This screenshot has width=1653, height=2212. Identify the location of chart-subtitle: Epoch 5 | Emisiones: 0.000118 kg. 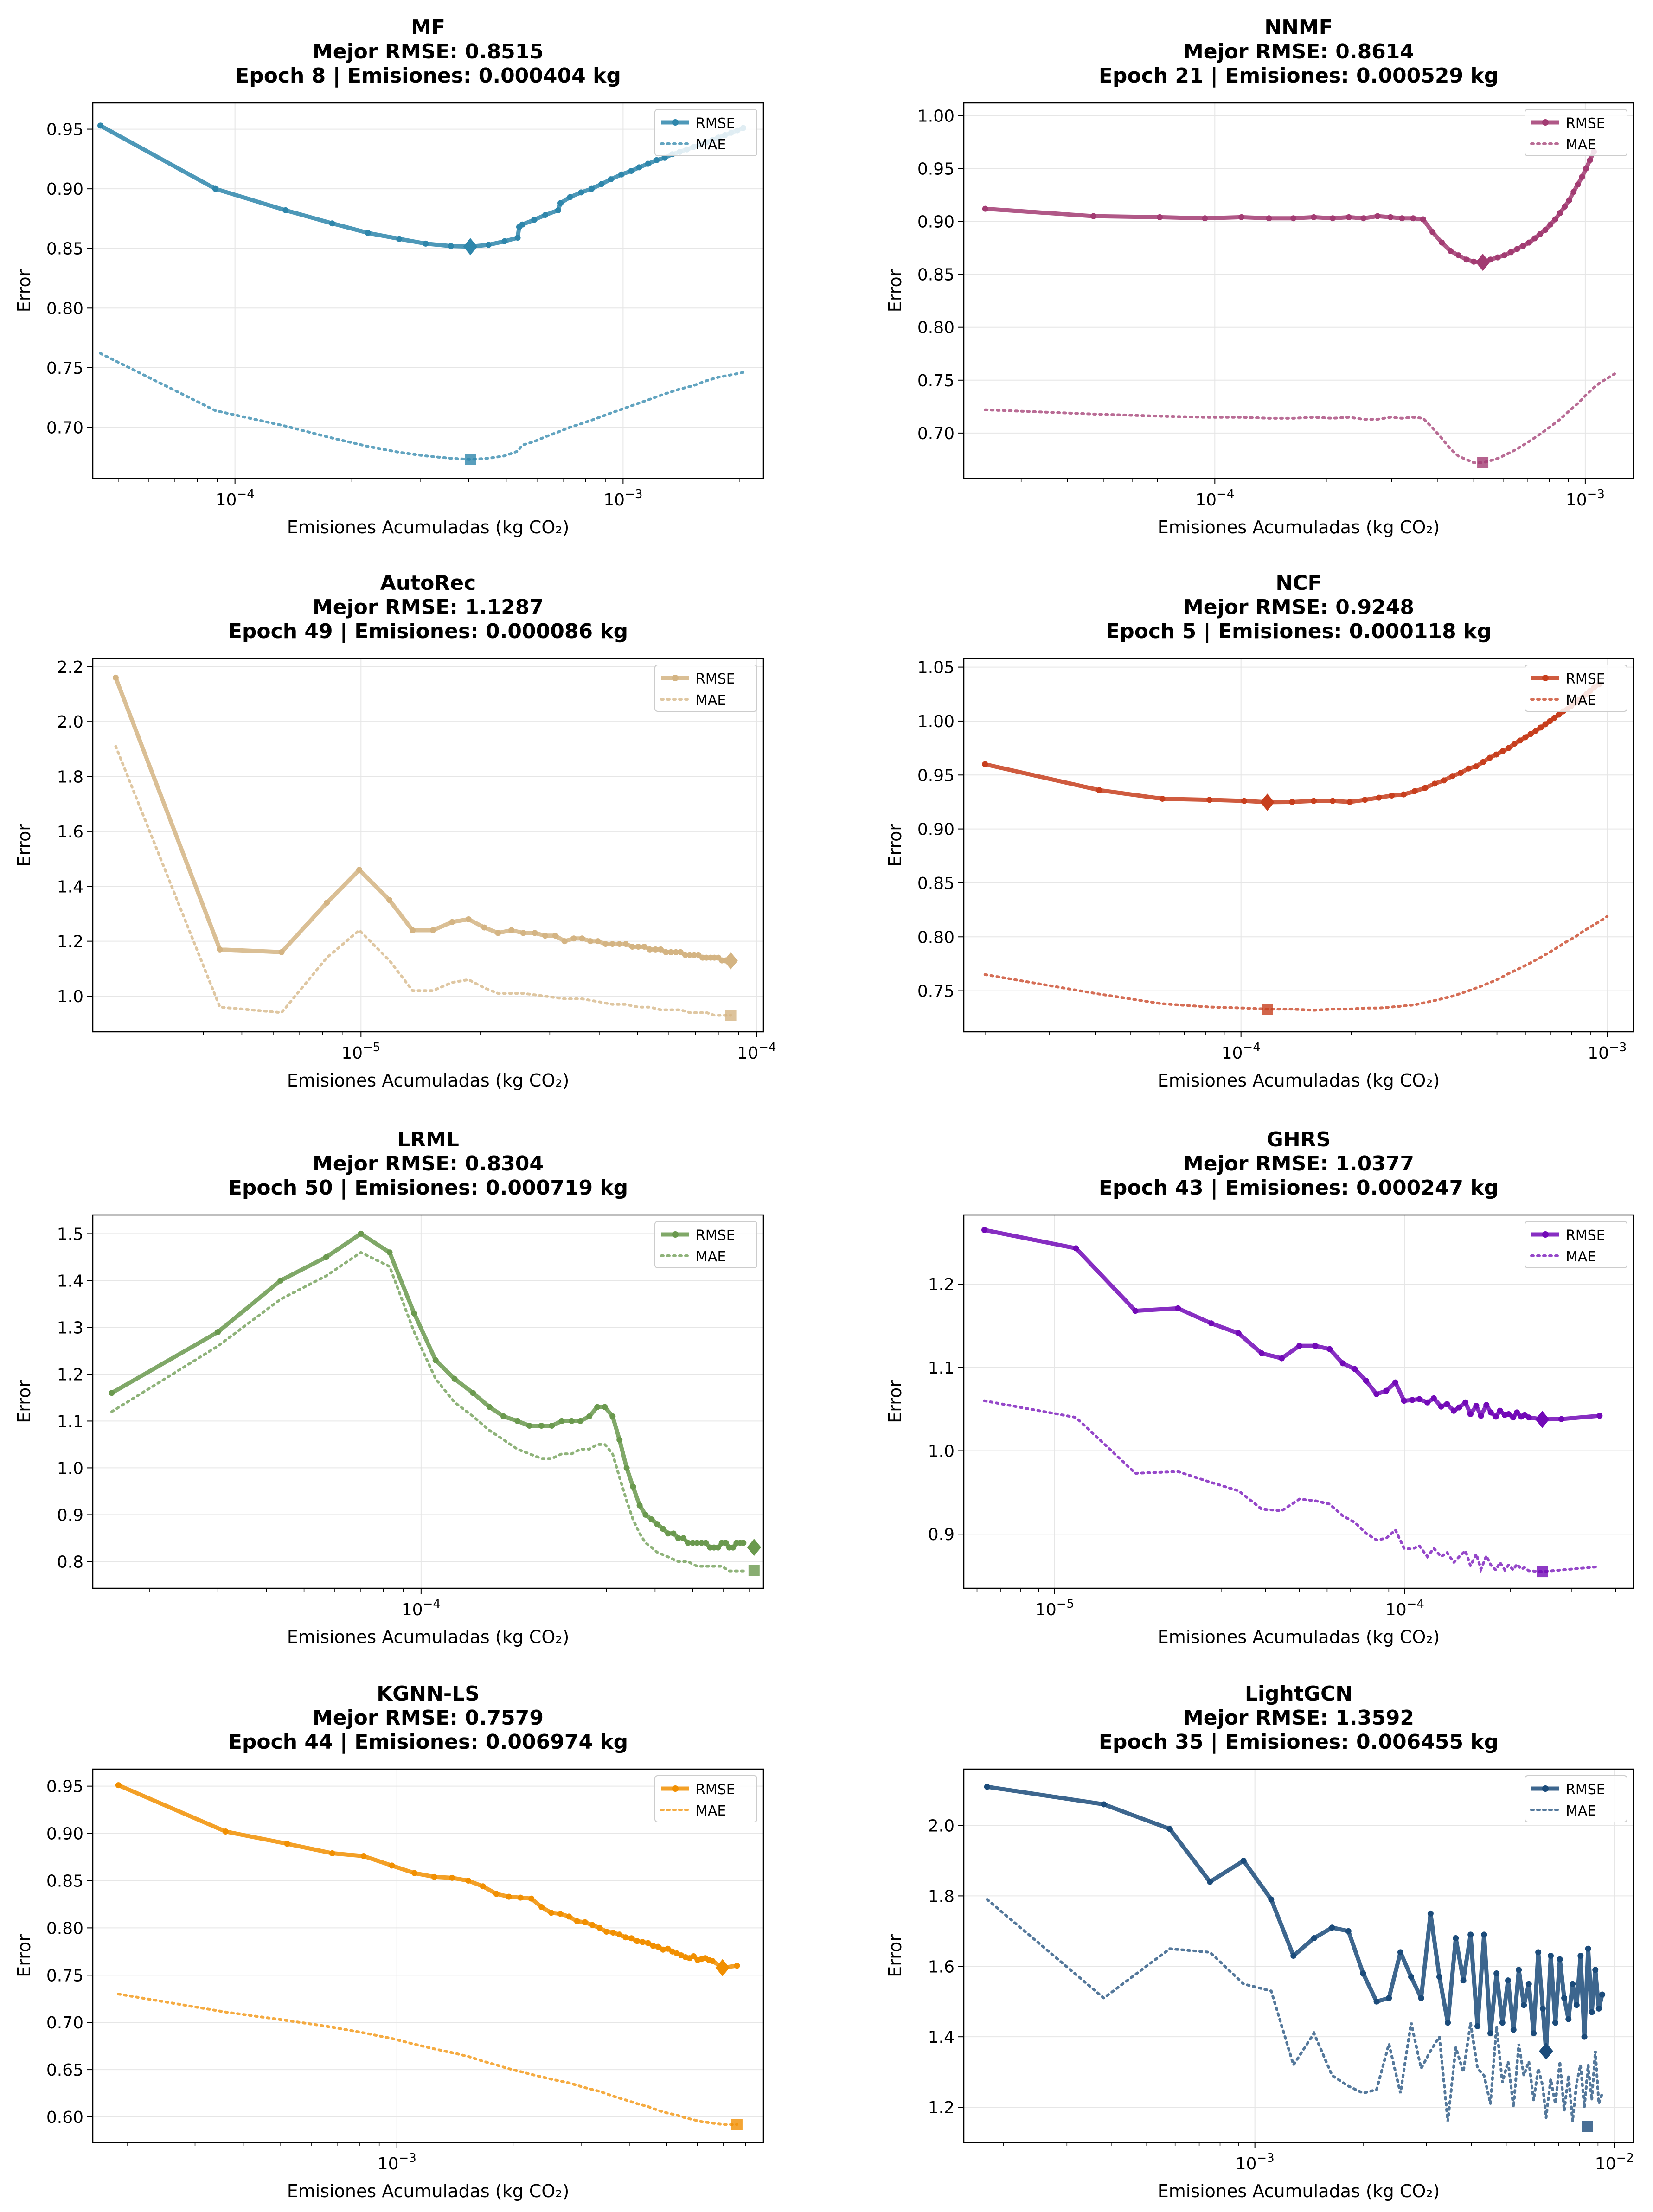
(1299, 632).